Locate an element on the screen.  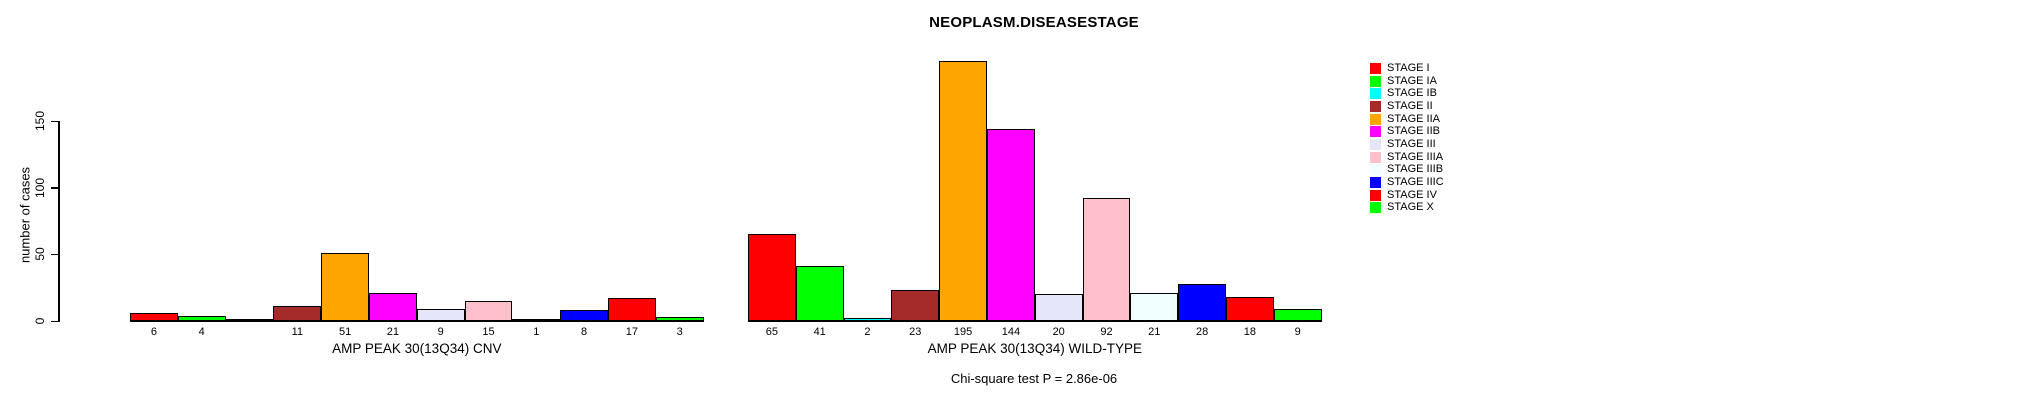
bar-value-label: 17 is located at coordinates (632, 332).